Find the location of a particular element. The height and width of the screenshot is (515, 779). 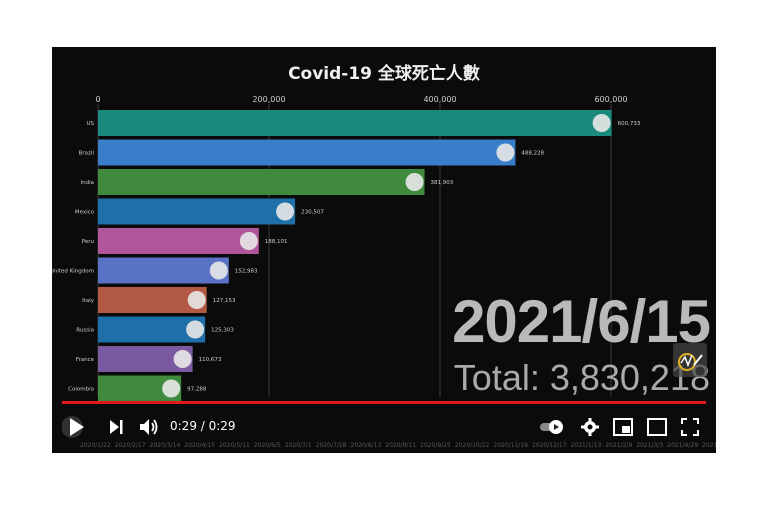

category-label: Mexico is located at coordinates (85, 213).